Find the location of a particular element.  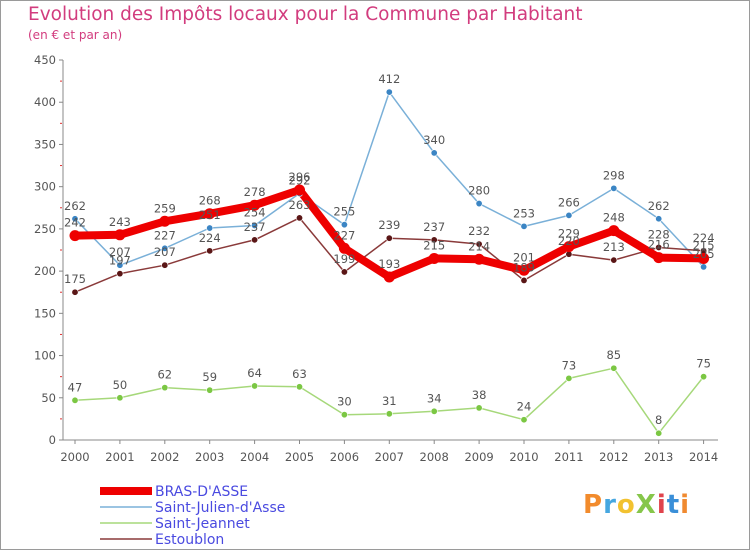

data-label: 197 is located at coordinates (120, 261).